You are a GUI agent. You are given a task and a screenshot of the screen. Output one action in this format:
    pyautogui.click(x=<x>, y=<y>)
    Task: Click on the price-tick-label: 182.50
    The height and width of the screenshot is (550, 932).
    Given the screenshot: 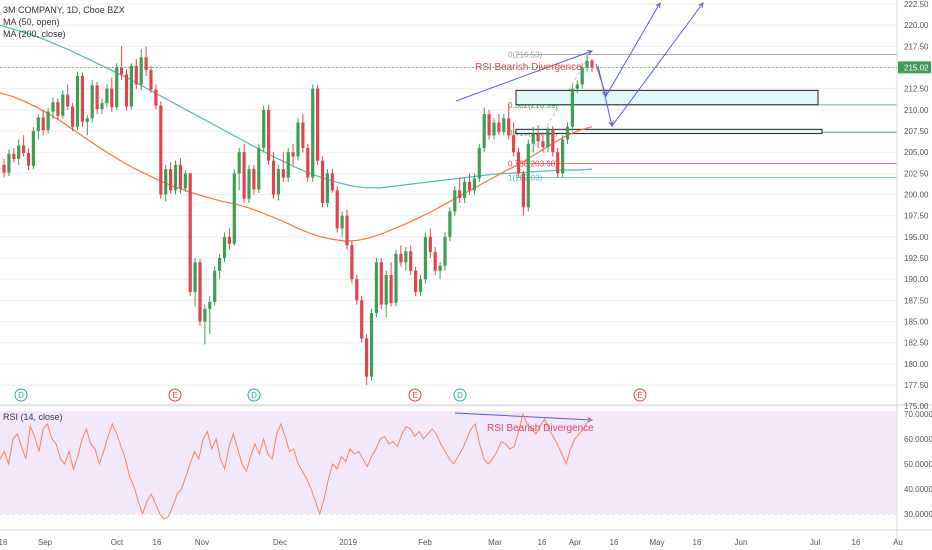 What is the action you would take?
    pyautogui.click(x=916, y=343)
    